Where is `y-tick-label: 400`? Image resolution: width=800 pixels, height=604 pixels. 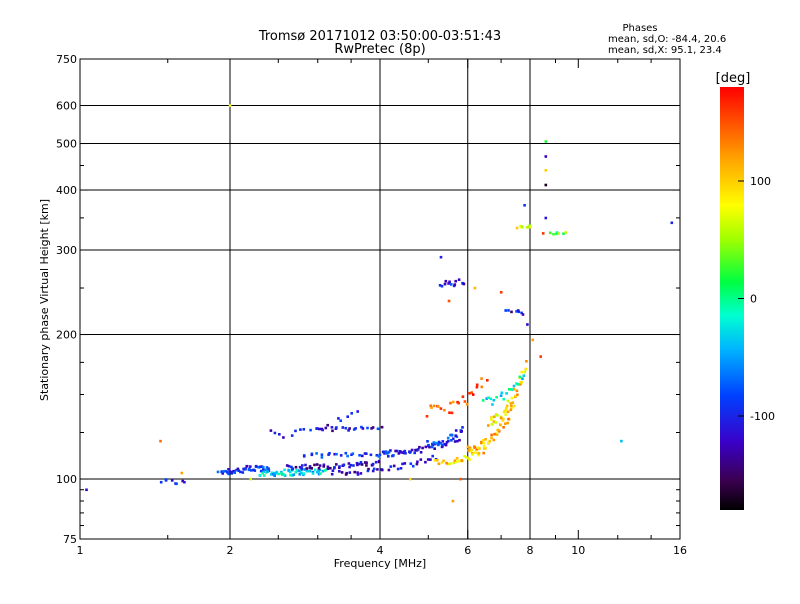
y-tick-label: 400 is located at coordinates (66, 190).